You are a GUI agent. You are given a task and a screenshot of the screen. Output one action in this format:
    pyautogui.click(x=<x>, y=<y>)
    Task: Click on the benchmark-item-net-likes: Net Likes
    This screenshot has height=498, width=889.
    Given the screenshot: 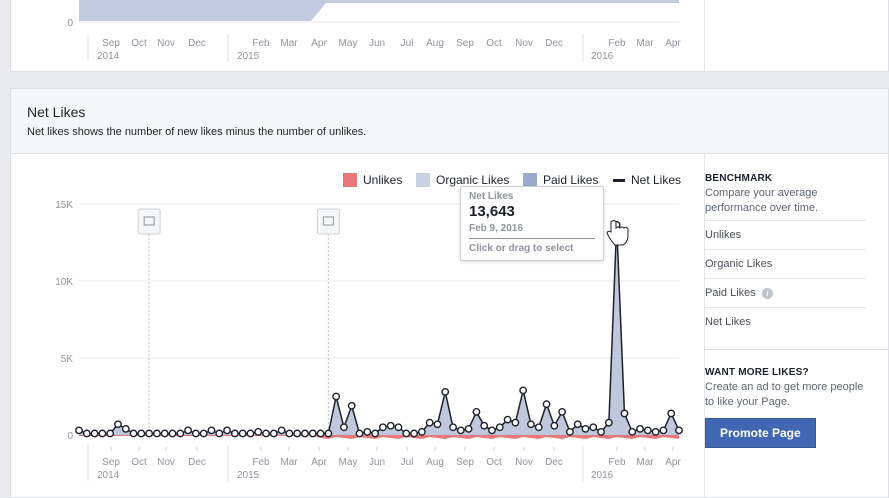 What is the action you would take?
    pyautogui.click(x=728, y=322)
    